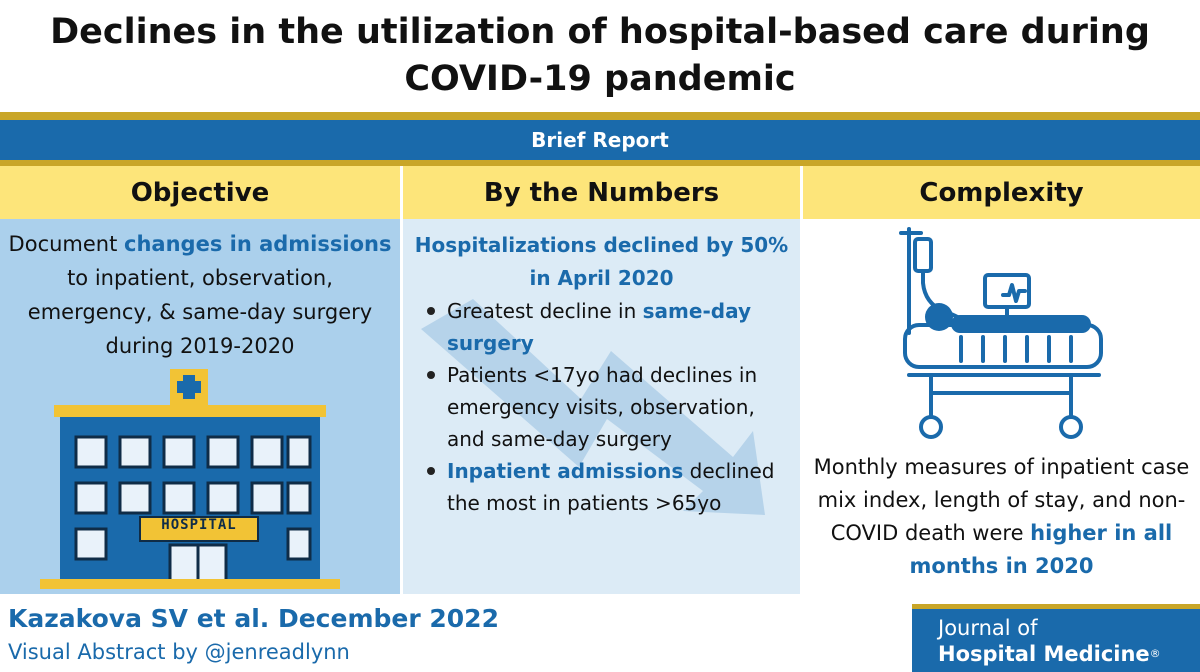  Describe the element at coordinates (545, 311) in the screenshot. I see `bullet-text: Greatest decline in` at that location.